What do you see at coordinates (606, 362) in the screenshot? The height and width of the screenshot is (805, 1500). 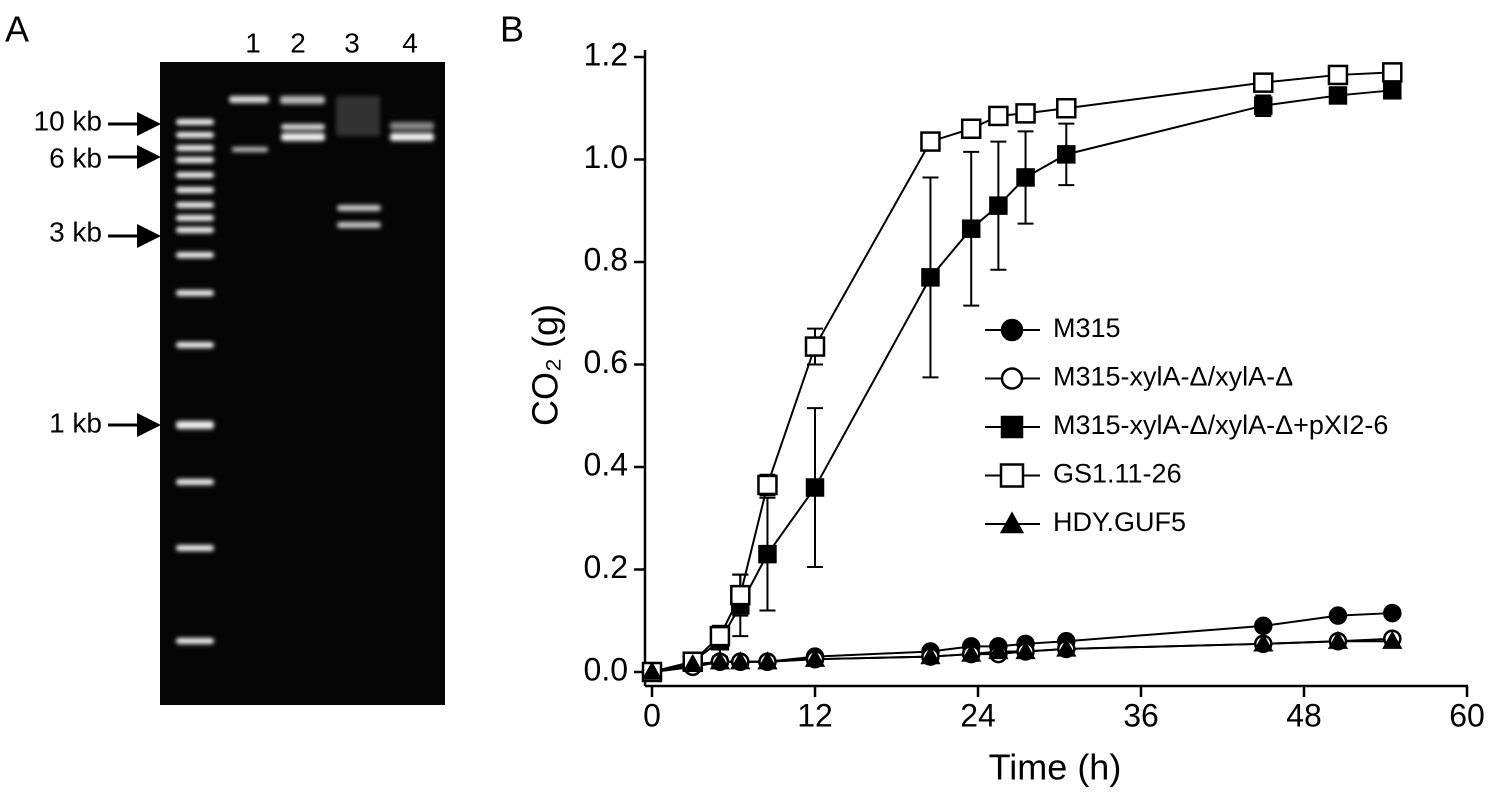 I see `y-tick-label: 0.6` at bounding box center [606, 362].